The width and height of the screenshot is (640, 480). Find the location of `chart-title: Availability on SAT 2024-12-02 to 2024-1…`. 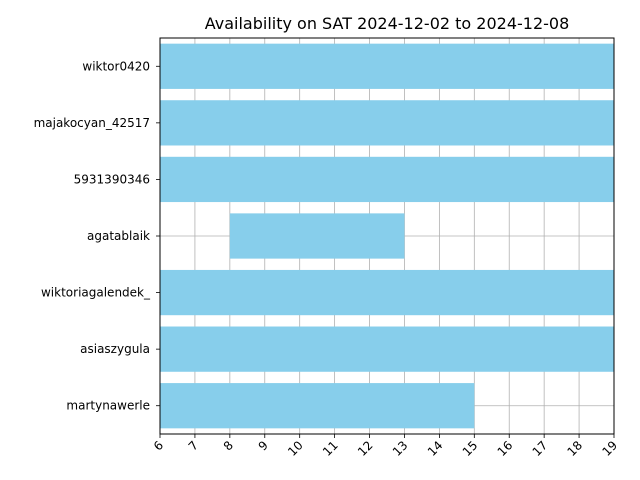

chart-title: Availability on SAT 2024-12-02 to 2024-1… is located at coordinates (387, 23).